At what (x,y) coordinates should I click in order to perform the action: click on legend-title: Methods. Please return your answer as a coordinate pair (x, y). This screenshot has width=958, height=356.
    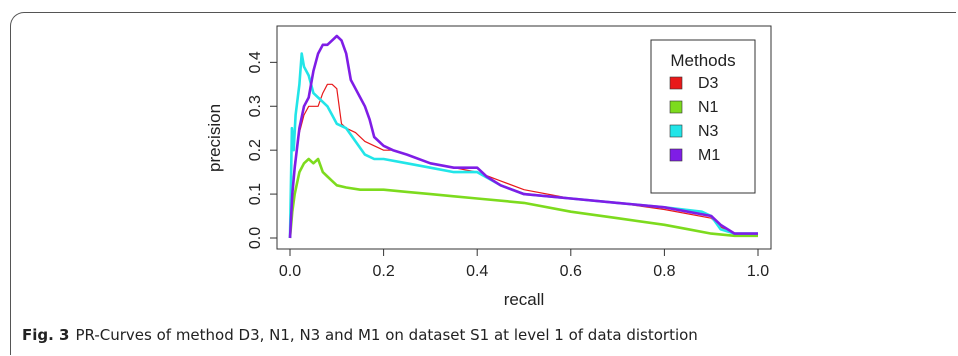
    Looking at the image, I should click on (702, 60).